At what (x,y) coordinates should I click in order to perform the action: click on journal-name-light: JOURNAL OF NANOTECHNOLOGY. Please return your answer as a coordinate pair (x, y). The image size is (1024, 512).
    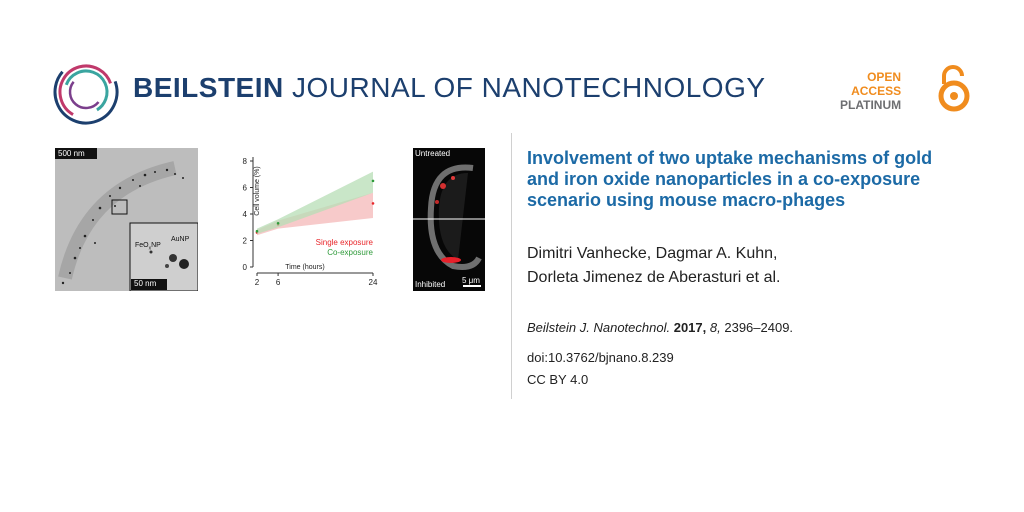
    Looking at the image, I should click on (529, 87).